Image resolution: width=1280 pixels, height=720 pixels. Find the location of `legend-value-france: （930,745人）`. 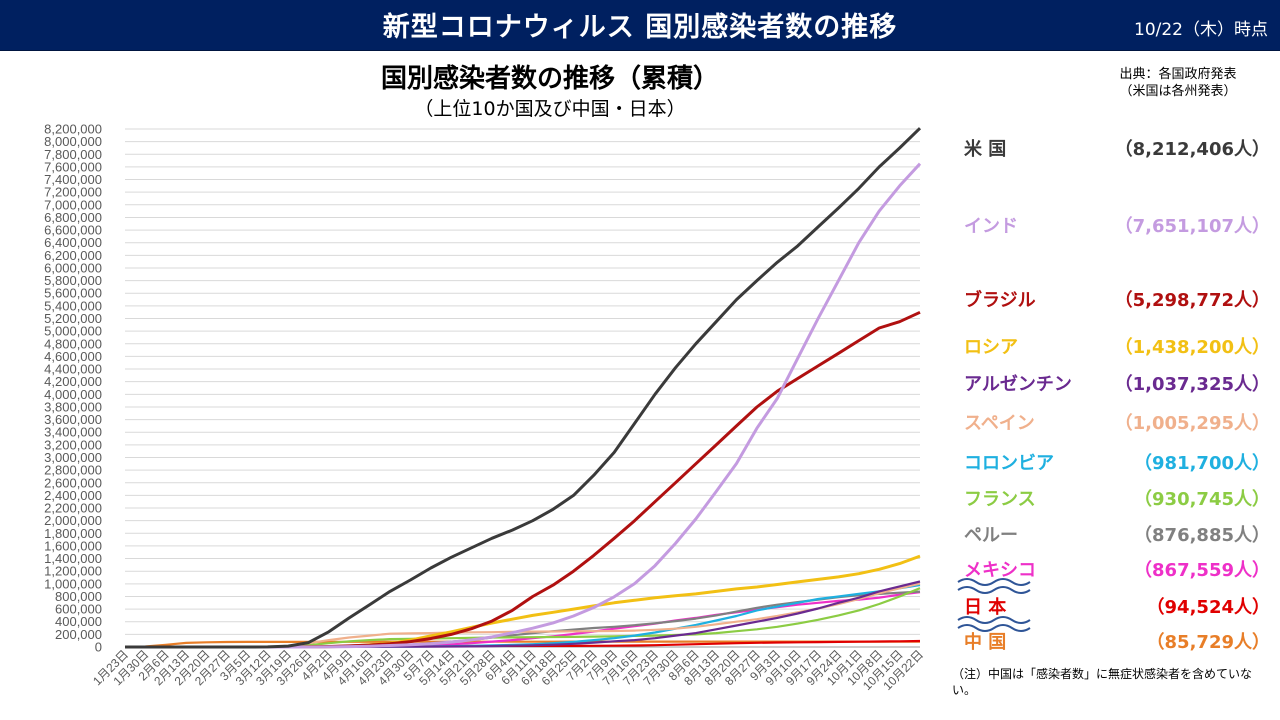

legend-value-france: （930,745人） is located at coordinates (1202, 499).